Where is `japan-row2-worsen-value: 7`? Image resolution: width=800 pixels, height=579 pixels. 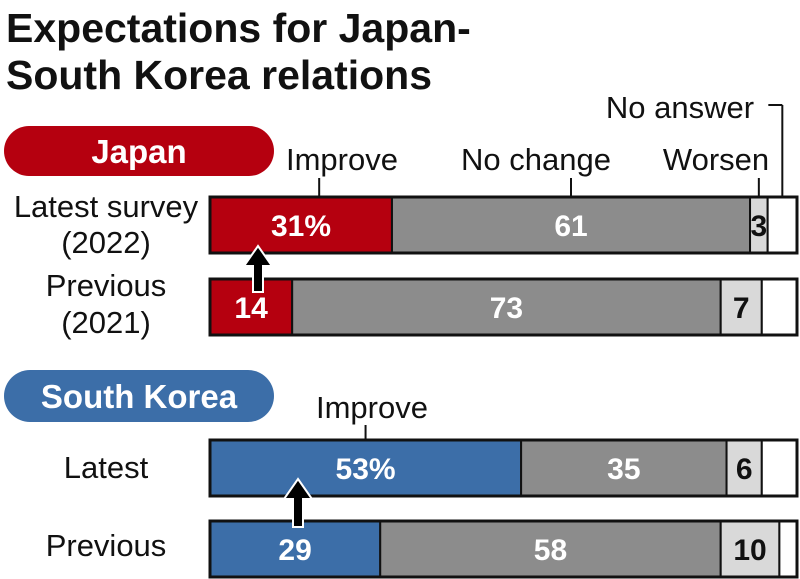
japan-row2-worsen-value: 7 is located at coordinates (741, 308).